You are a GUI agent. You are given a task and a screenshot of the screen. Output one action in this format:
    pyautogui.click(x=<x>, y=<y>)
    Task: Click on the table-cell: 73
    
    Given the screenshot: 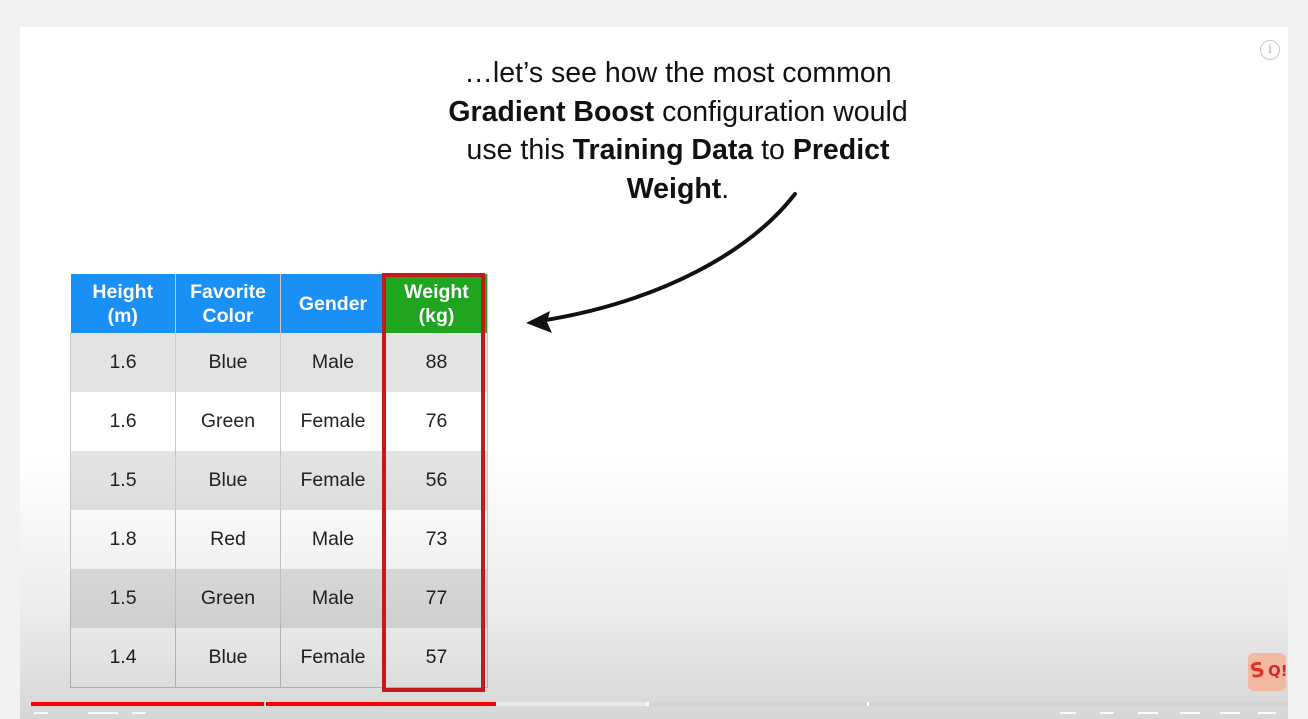 What is the action you would take?
    pyautogui.click(x=436, y=539)
    